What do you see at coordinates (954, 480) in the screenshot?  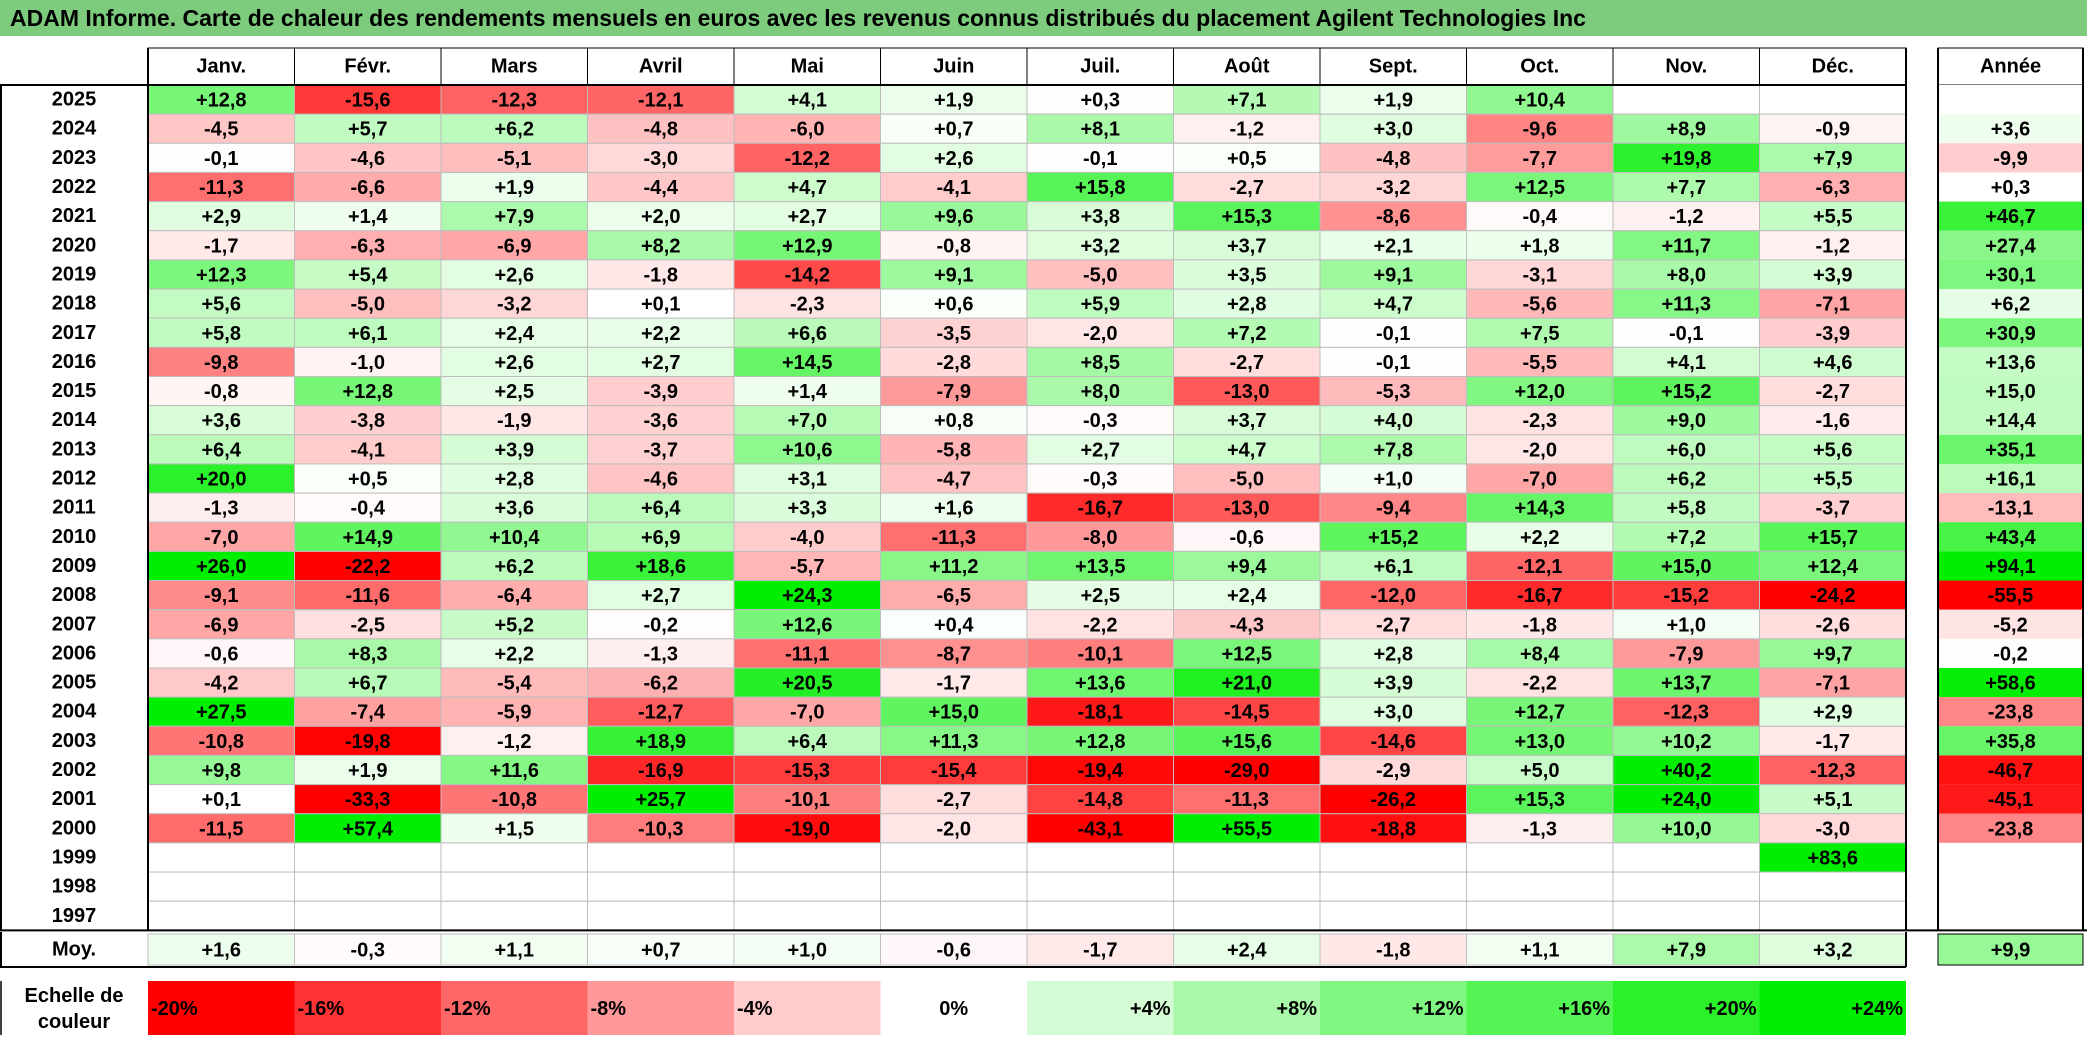 I see `heatmap-cell-value: -4,7` at bounding box center [954, 480].